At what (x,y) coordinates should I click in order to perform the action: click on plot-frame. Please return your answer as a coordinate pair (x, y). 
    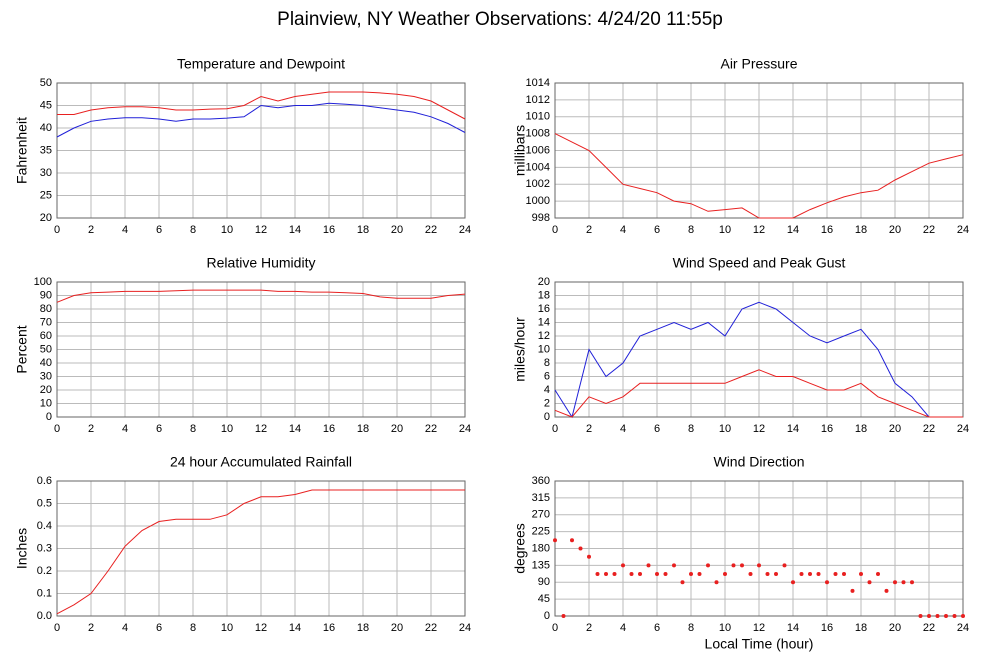
    Looking at the image, I should click on (759, 548).